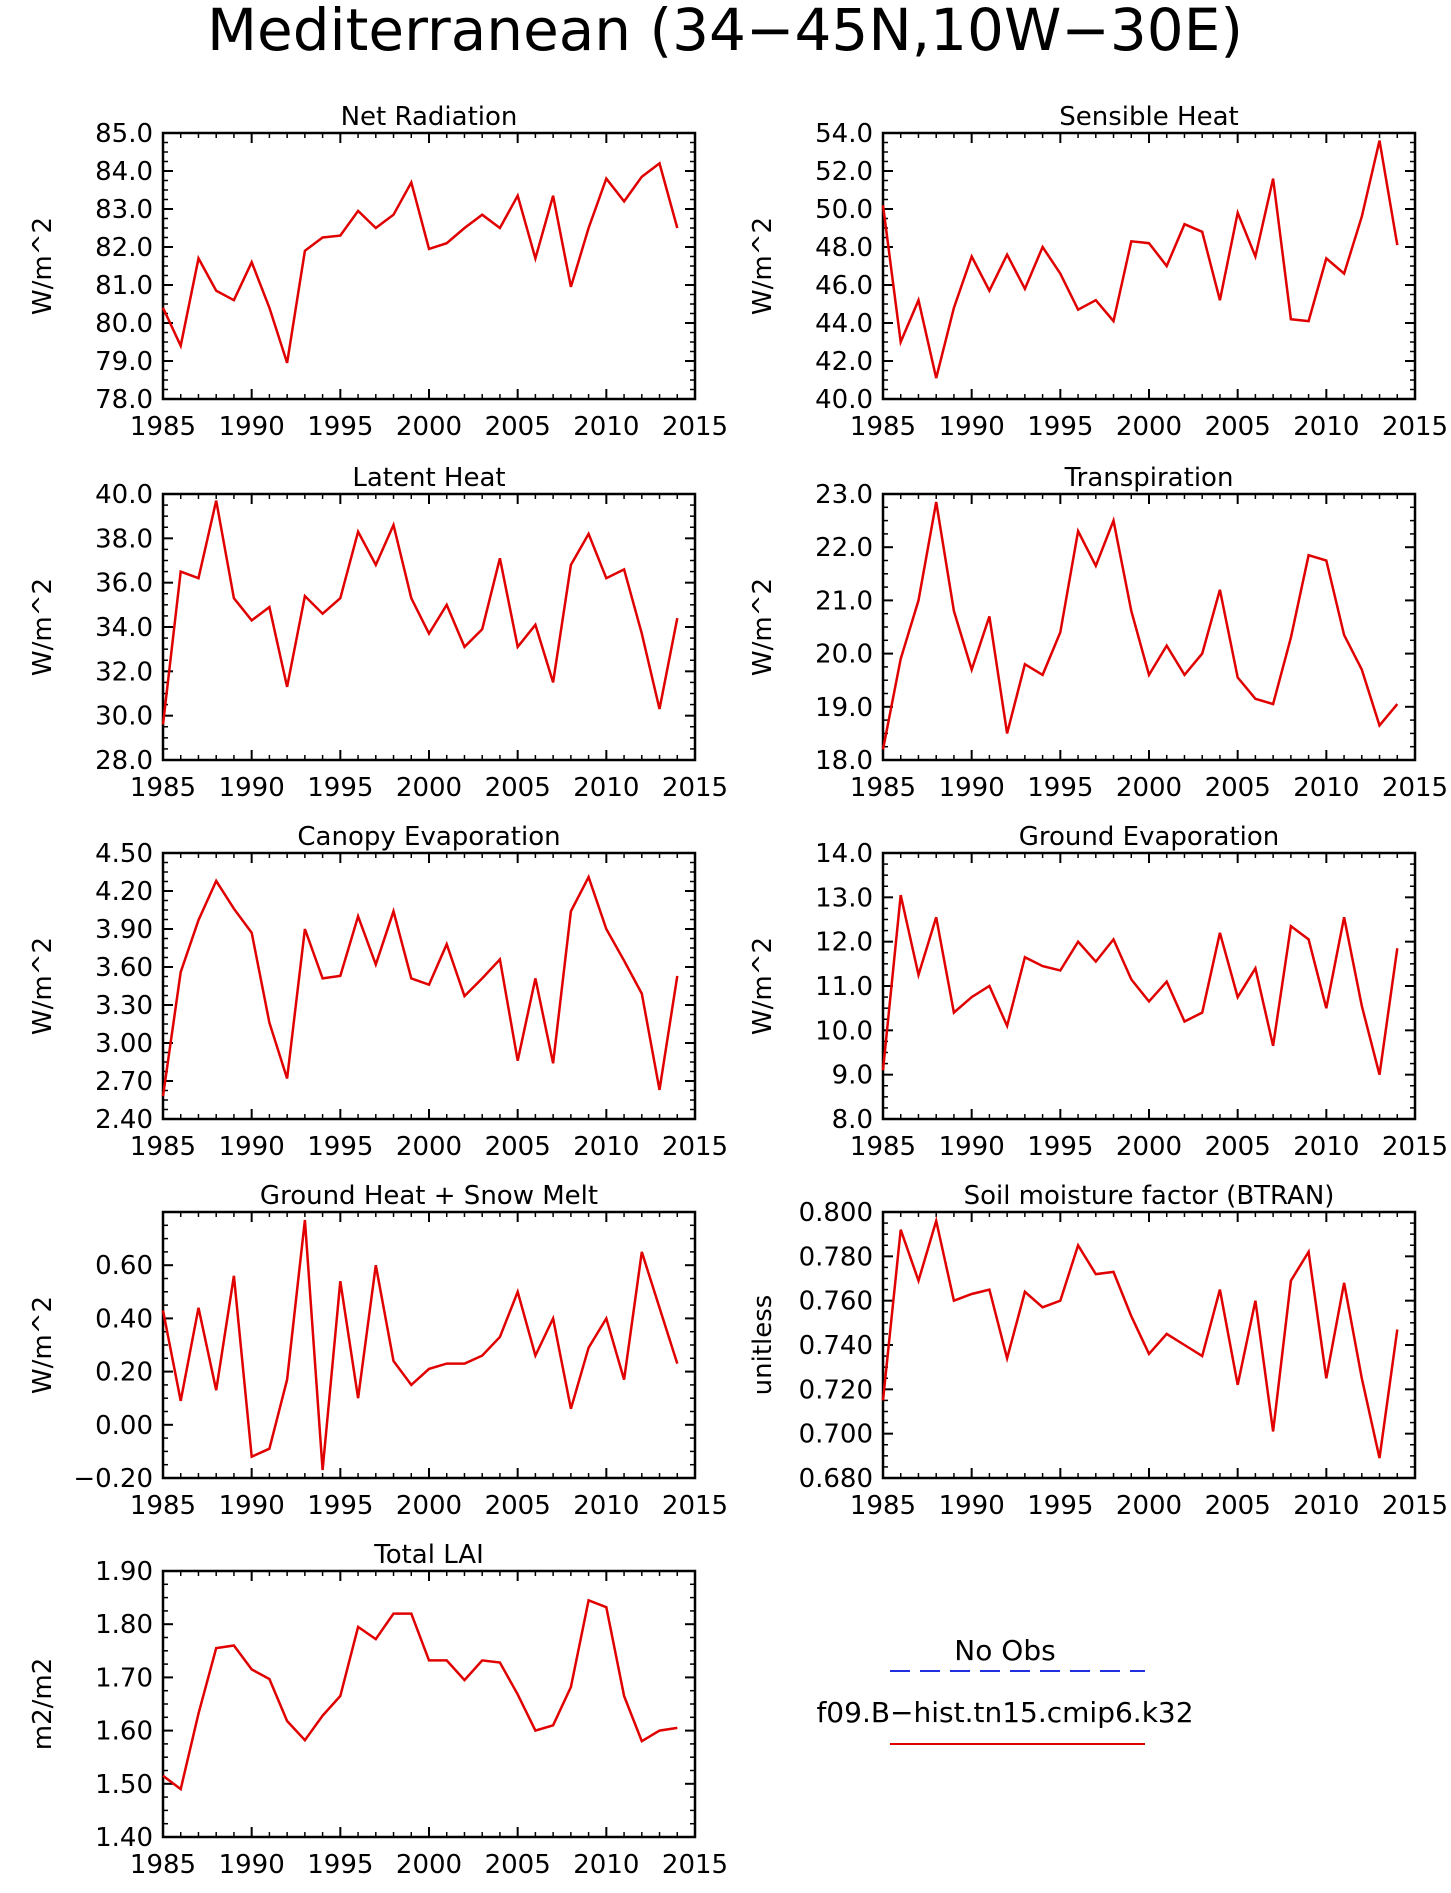 The image size is (1451, 1893). Describe the element at coordinates (340, 1147) in the screenshot. I see `x-tick-label-canopy-evaporation-2: 1995` at that location.